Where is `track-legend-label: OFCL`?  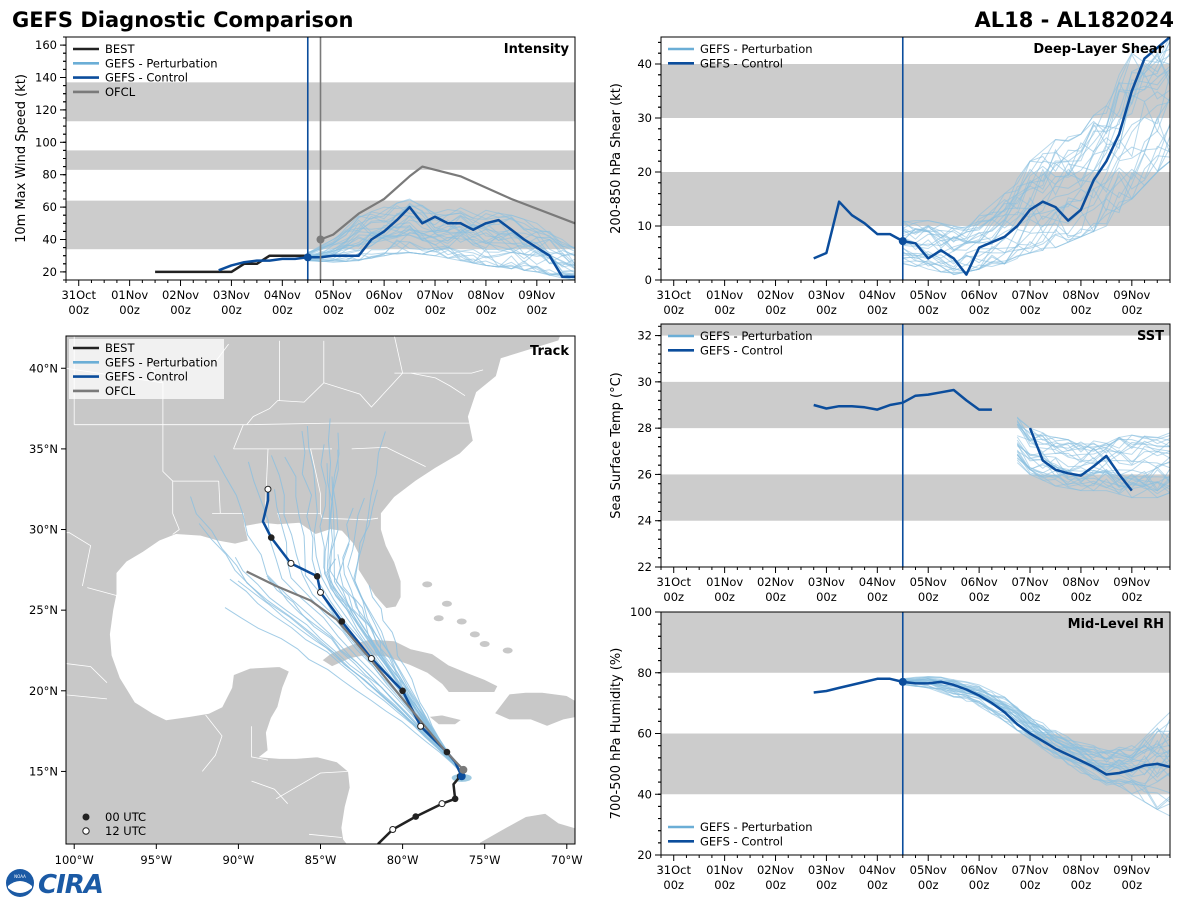 track-legend-label: OFCL is located at coordinates (120, 391).